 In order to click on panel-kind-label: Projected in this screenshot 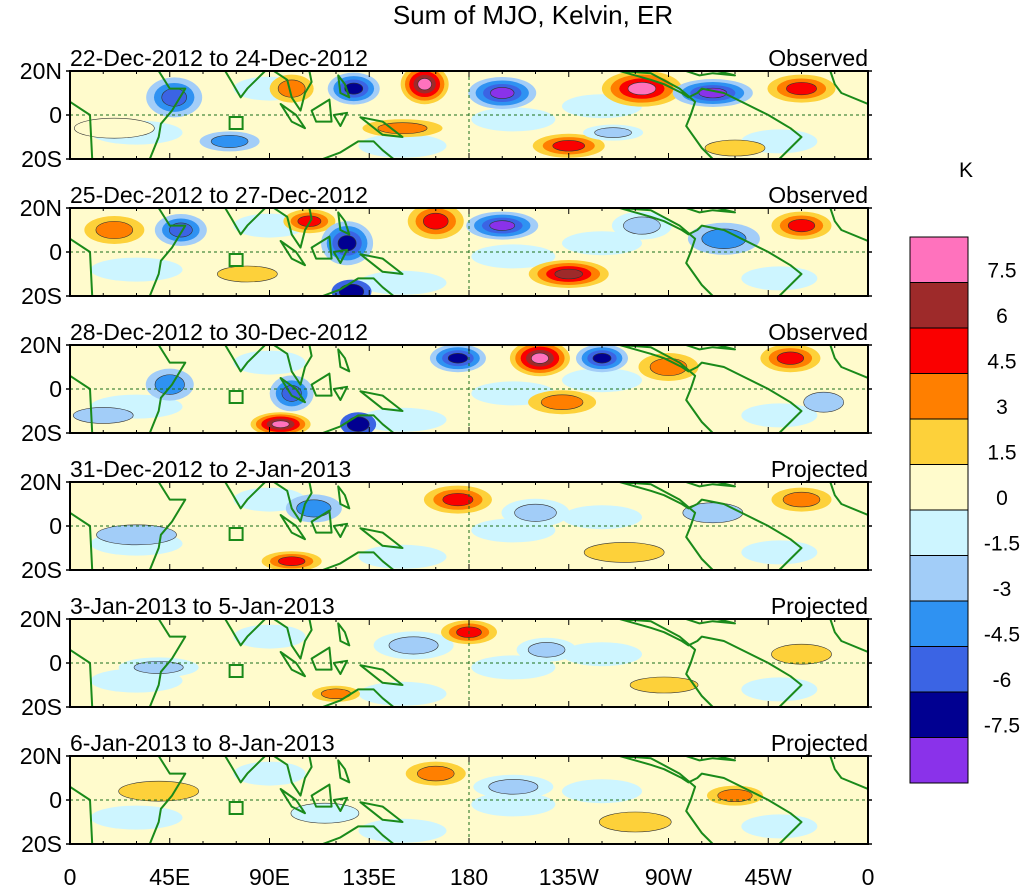, I will do `click(819, 743)`.